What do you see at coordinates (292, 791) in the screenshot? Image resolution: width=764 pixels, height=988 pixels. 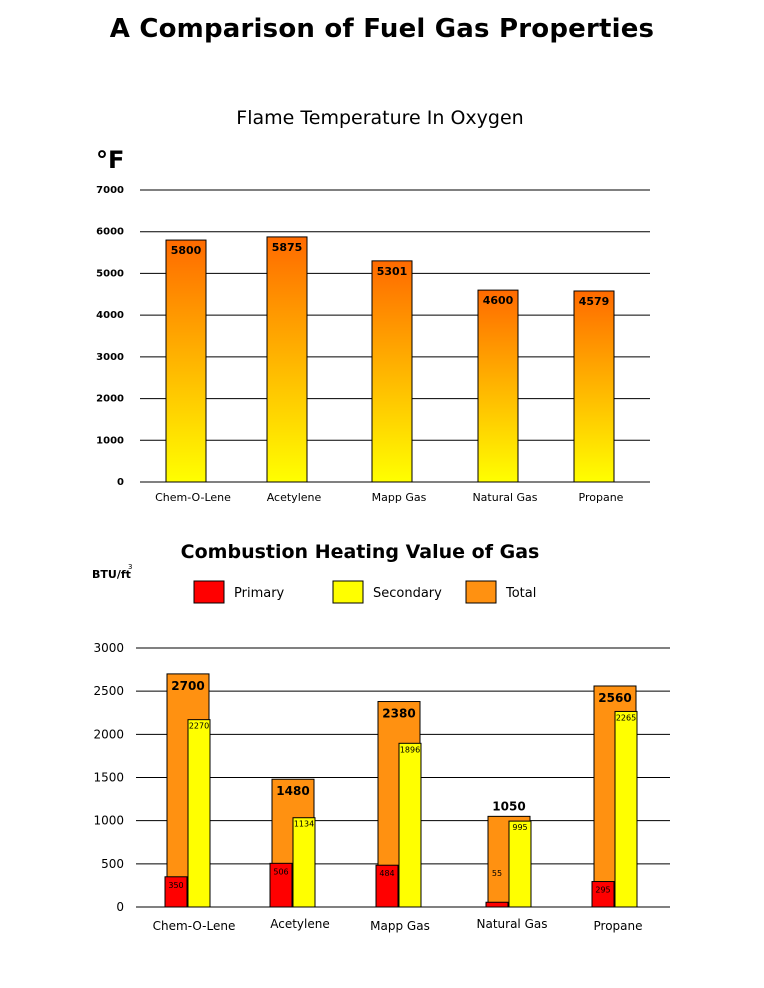 I see `total-bar-value-label: 1480` at bounding box center [292, 791].